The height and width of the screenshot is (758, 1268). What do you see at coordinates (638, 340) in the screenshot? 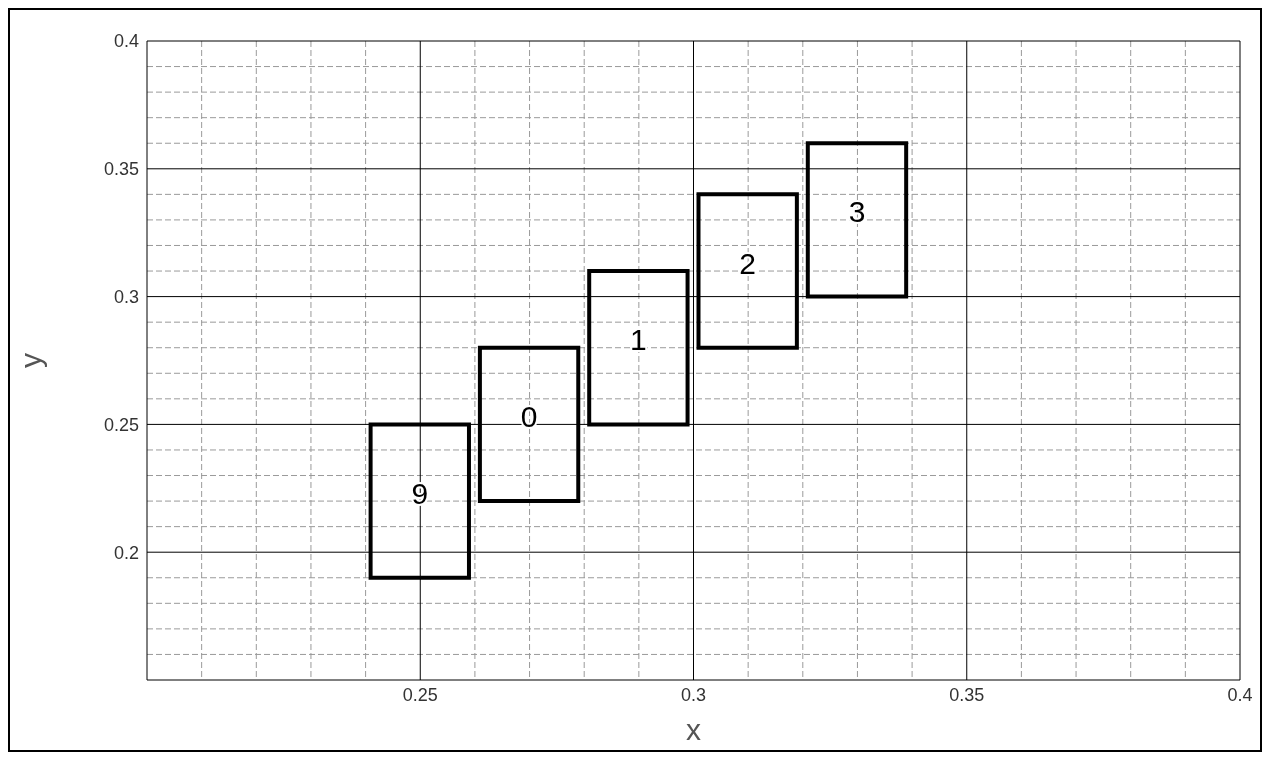
I see `annotation: 1` at bounding box center [638, 340].